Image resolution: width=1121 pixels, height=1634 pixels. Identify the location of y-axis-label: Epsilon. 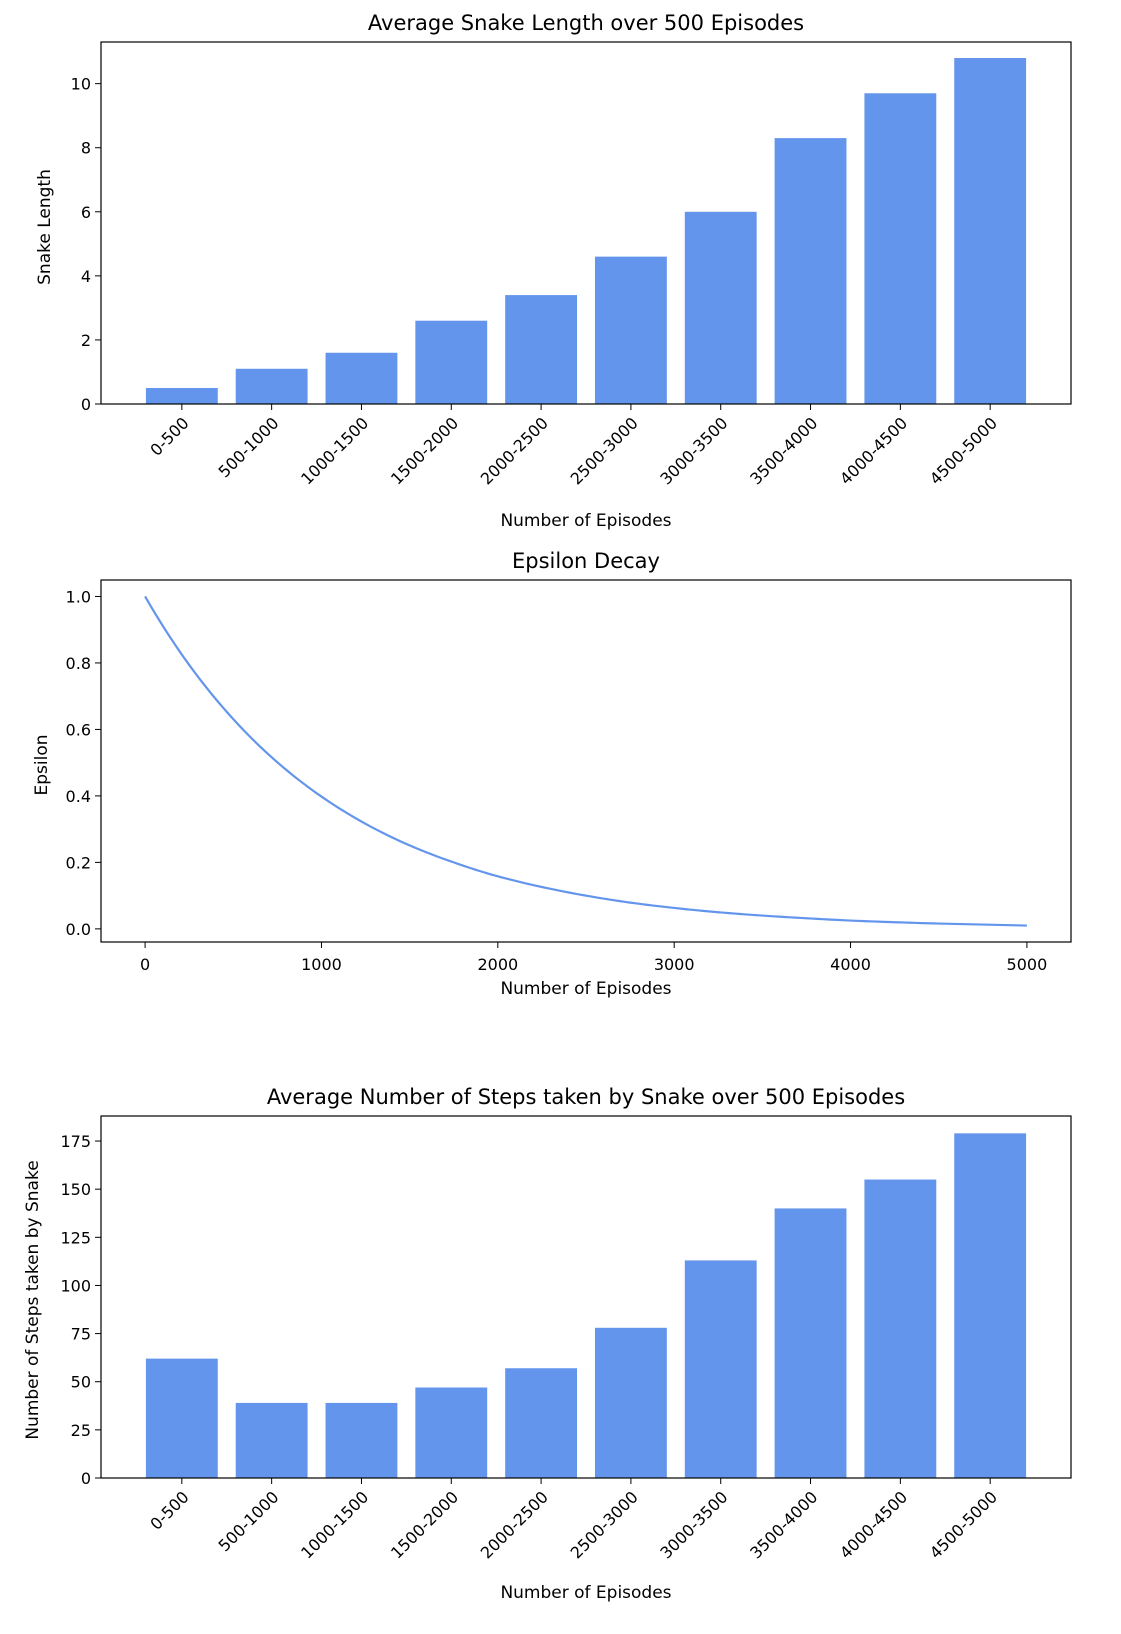
(42, 764).